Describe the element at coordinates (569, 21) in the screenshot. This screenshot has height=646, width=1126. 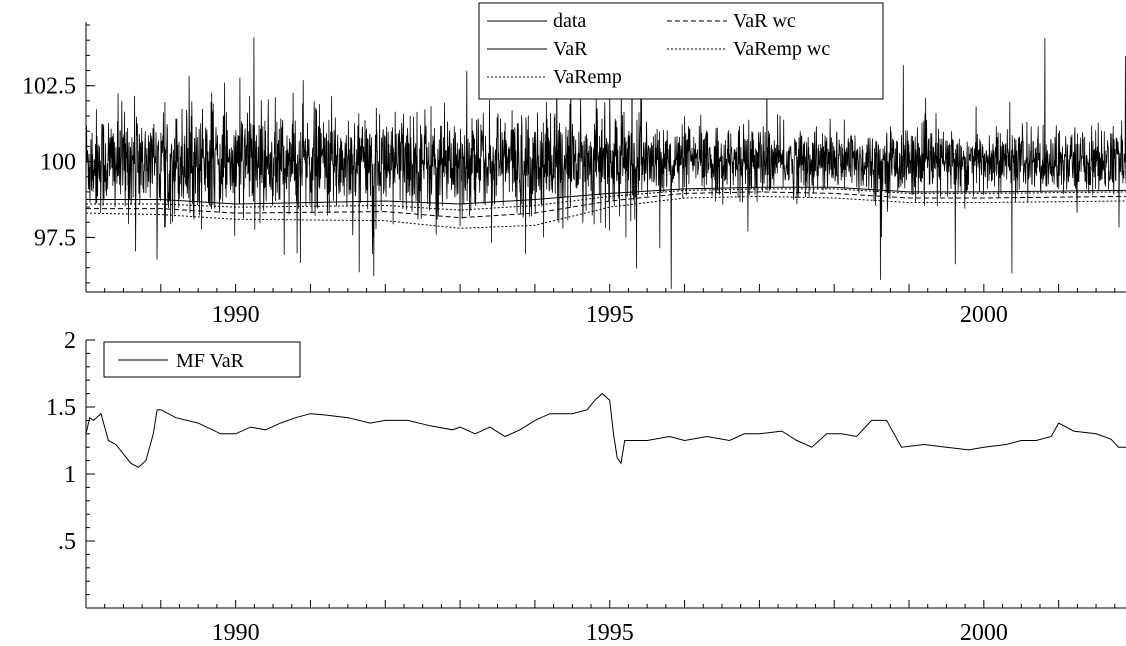
I see `legend-label: data` at that location.